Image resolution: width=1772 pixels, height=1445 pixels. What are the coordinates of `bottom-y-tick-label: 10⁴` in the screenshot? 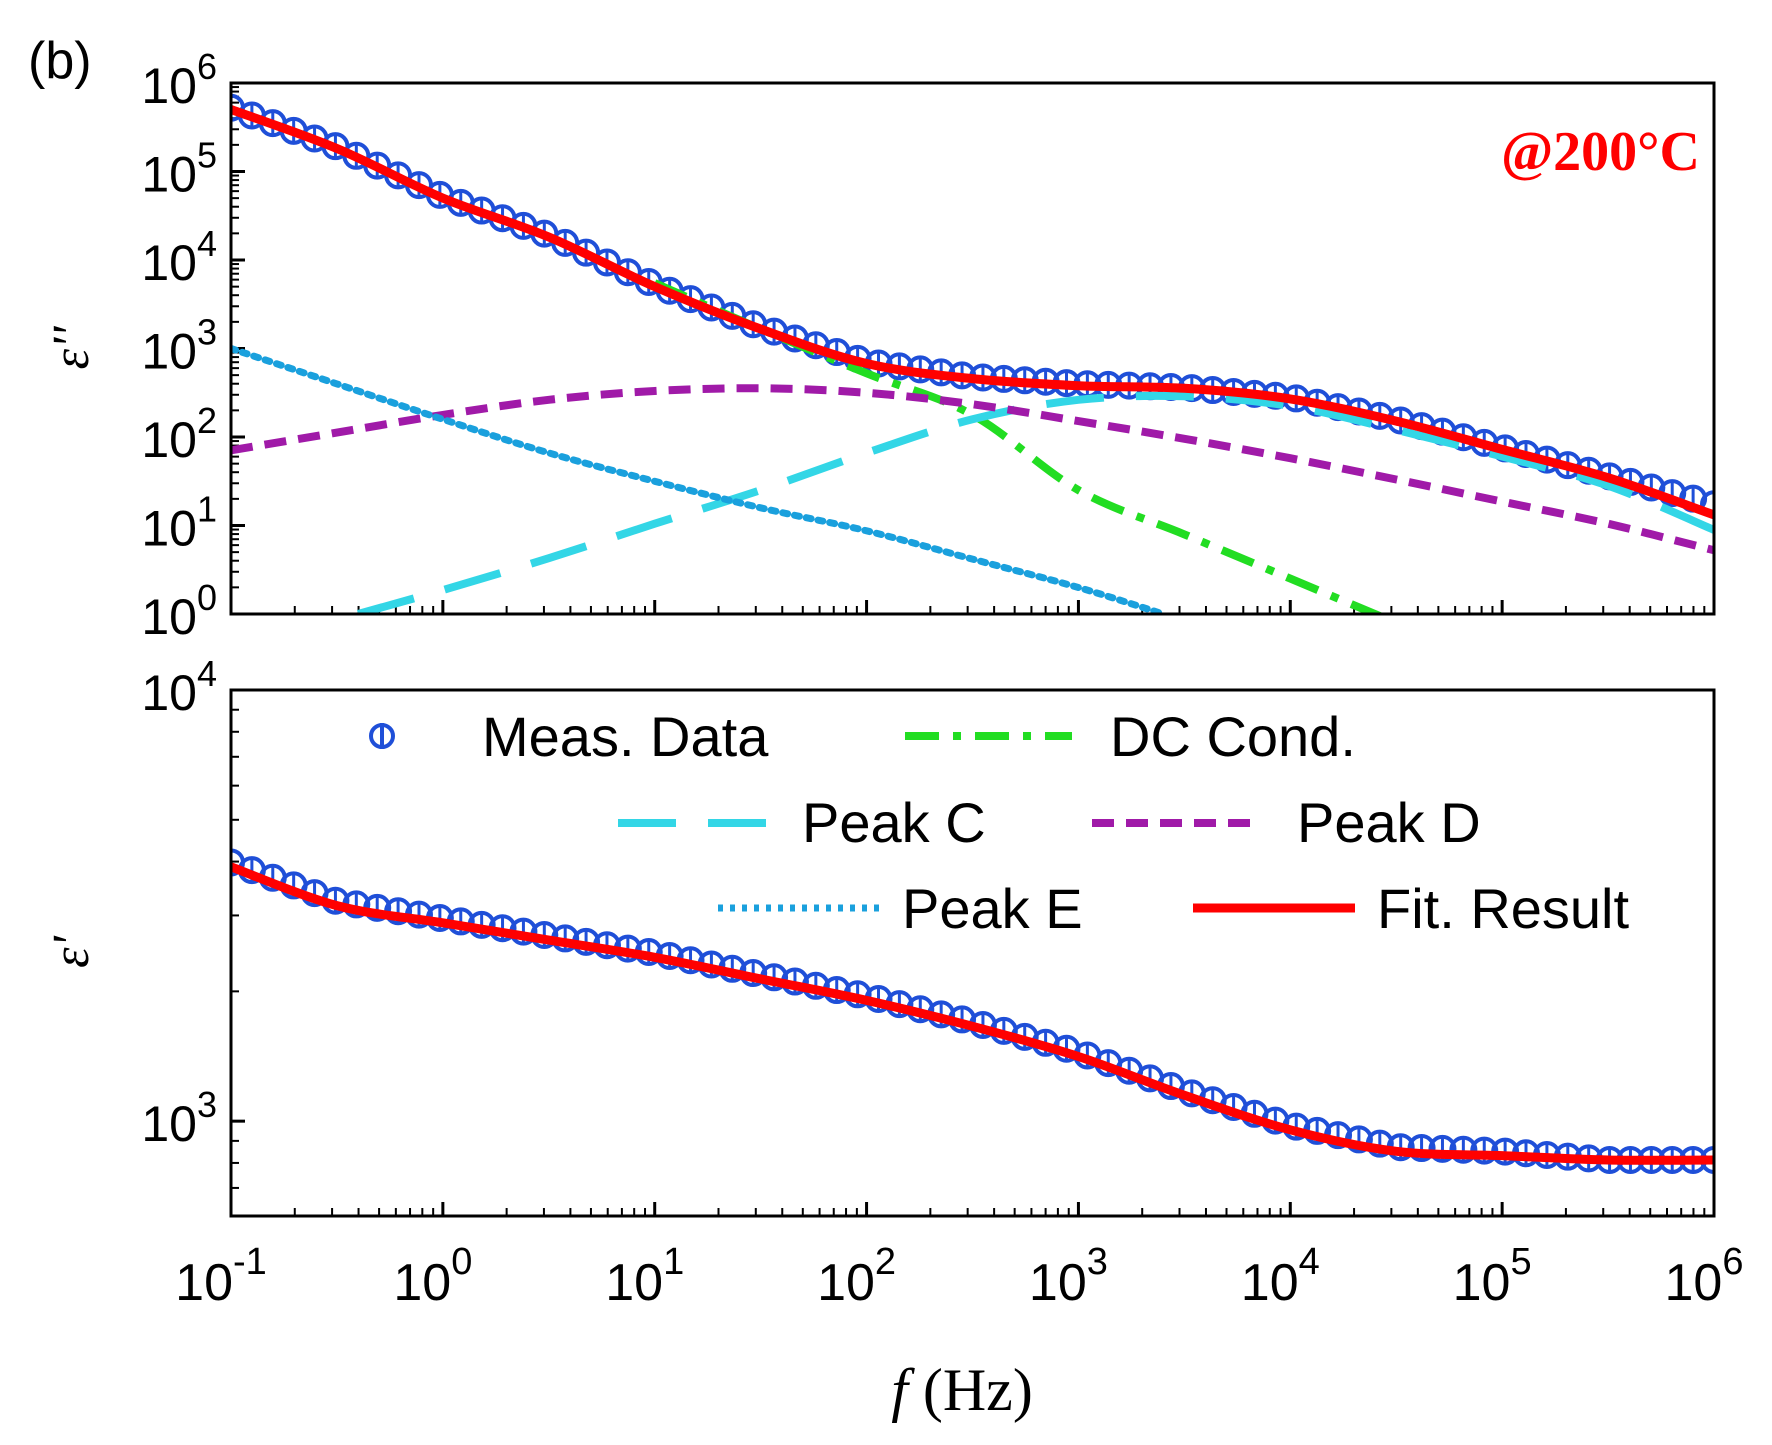 It's located at (179, 687).